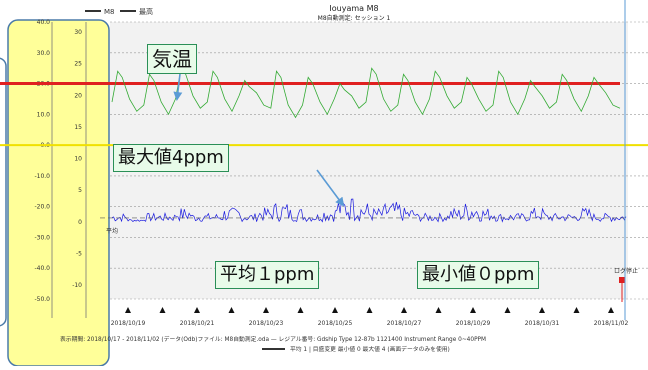  Describe the element at coordinates (370, 349) in the screenshot. I see `footer-line-2: 平均 1 | 目盛変更 最小値 0 最大値 4 (画面データのみを使用)` at that location.